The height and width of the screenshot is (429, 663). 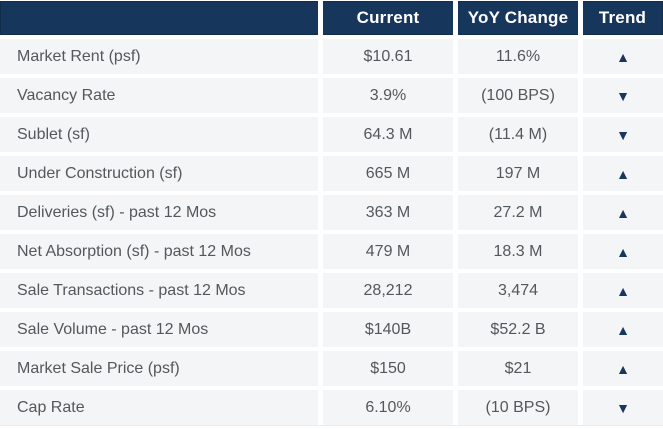 What do you see at coordinates (388, 56) in the screenshot?
I see `current-value: $10.61` at bounding box center [388, 56].